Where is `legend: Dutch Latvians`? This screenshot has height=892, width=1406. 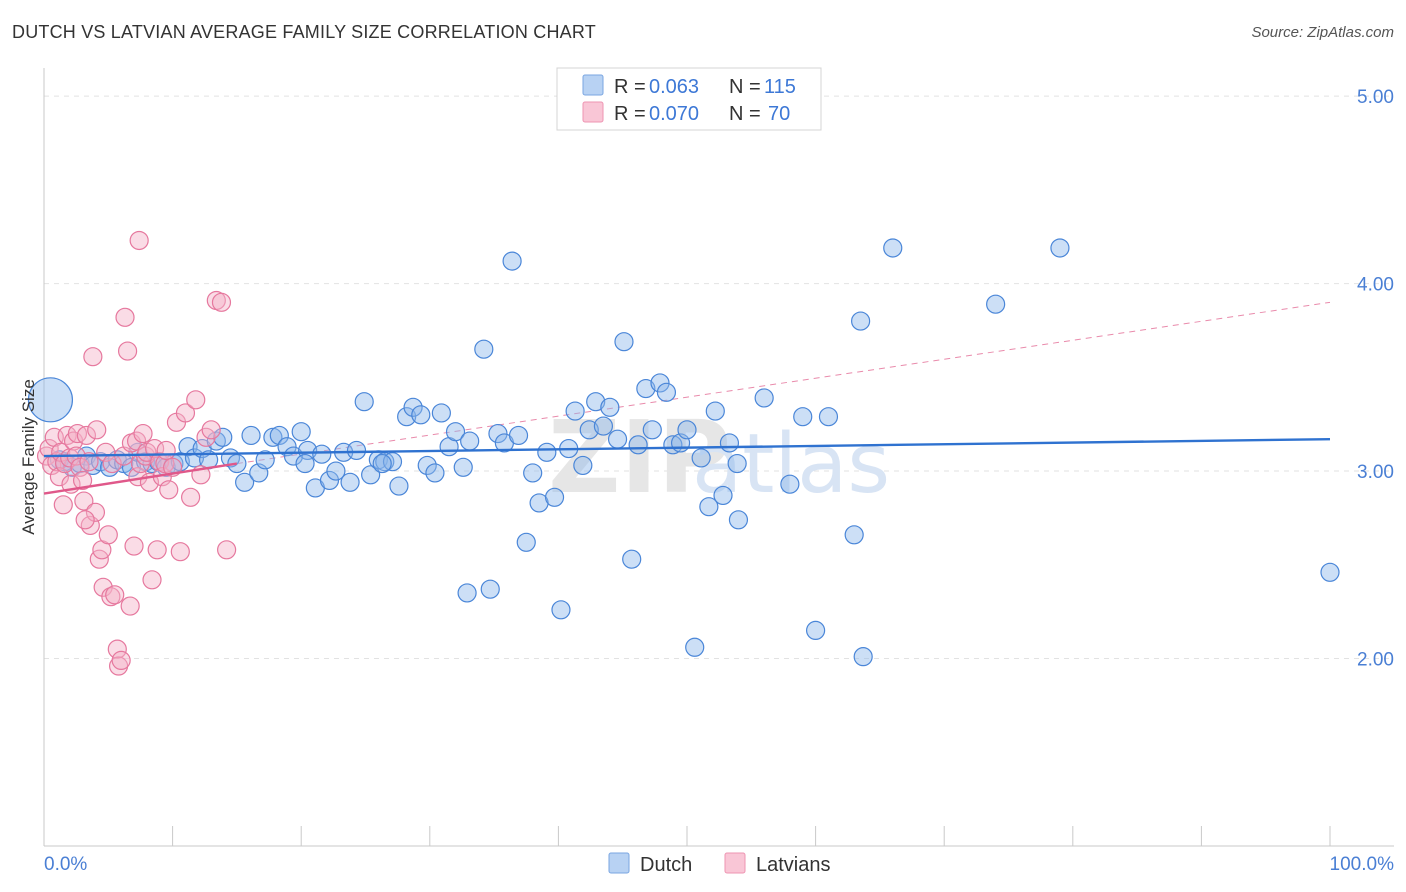 legend: Dutch Latvians is located at coordinates (719, 864).